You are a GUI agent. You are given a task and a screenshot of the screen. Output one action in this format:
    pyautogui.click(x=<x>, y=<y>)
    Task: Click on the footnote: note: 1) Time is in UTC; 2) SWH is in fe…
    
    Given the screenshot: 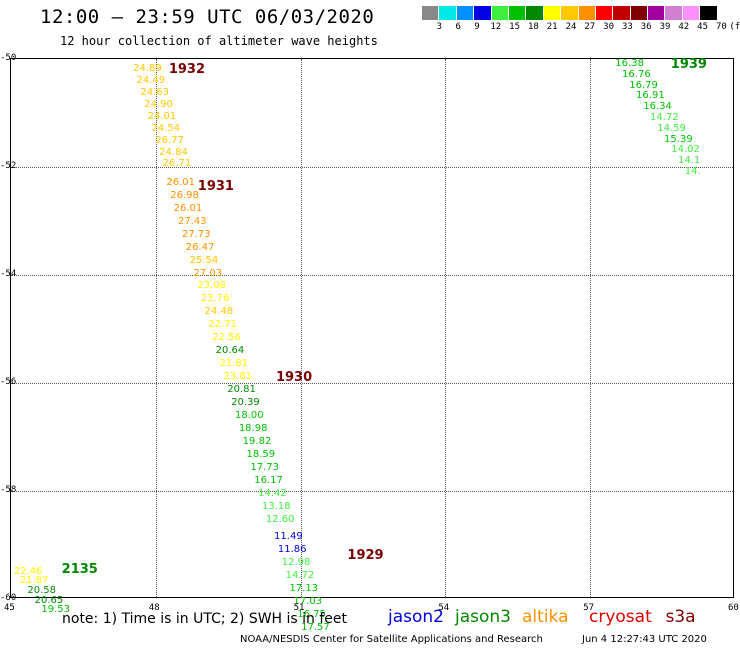 What is the action you would take?
    pyautogui.click(x=205, y=619)
    